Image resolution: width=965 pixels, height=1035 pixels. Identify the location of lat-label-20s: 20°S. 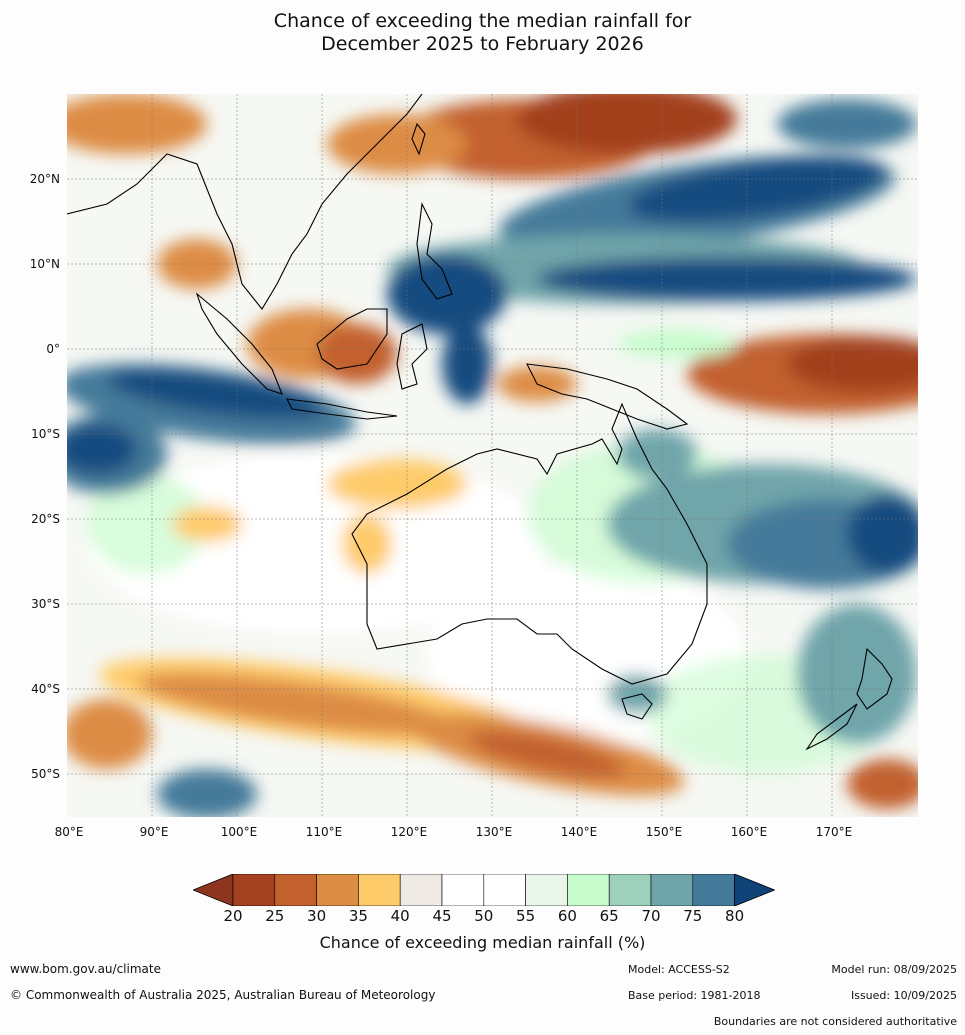
(45, 519).